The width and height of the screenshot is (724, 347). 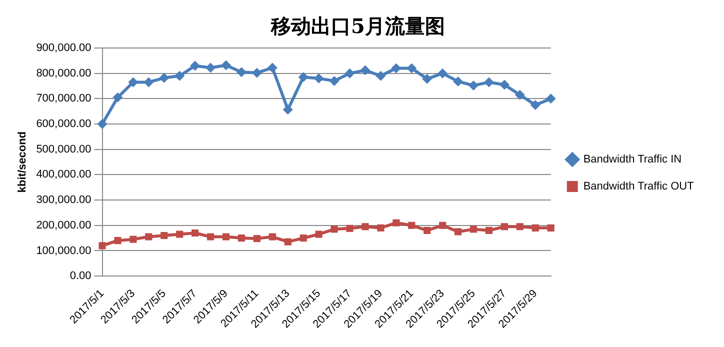 What do you see at coordinates (64, 98) in the screenshot?
I see `y-tick-label: 700,000.00` at bounding box center [64, 98].